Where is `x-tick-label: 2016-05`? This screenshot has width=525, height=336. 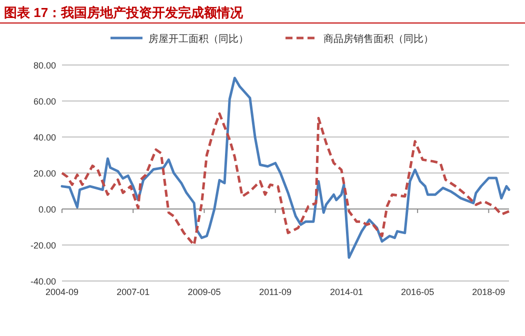 x-tick-label: 2016-05 is located at coordinates (417, 292).